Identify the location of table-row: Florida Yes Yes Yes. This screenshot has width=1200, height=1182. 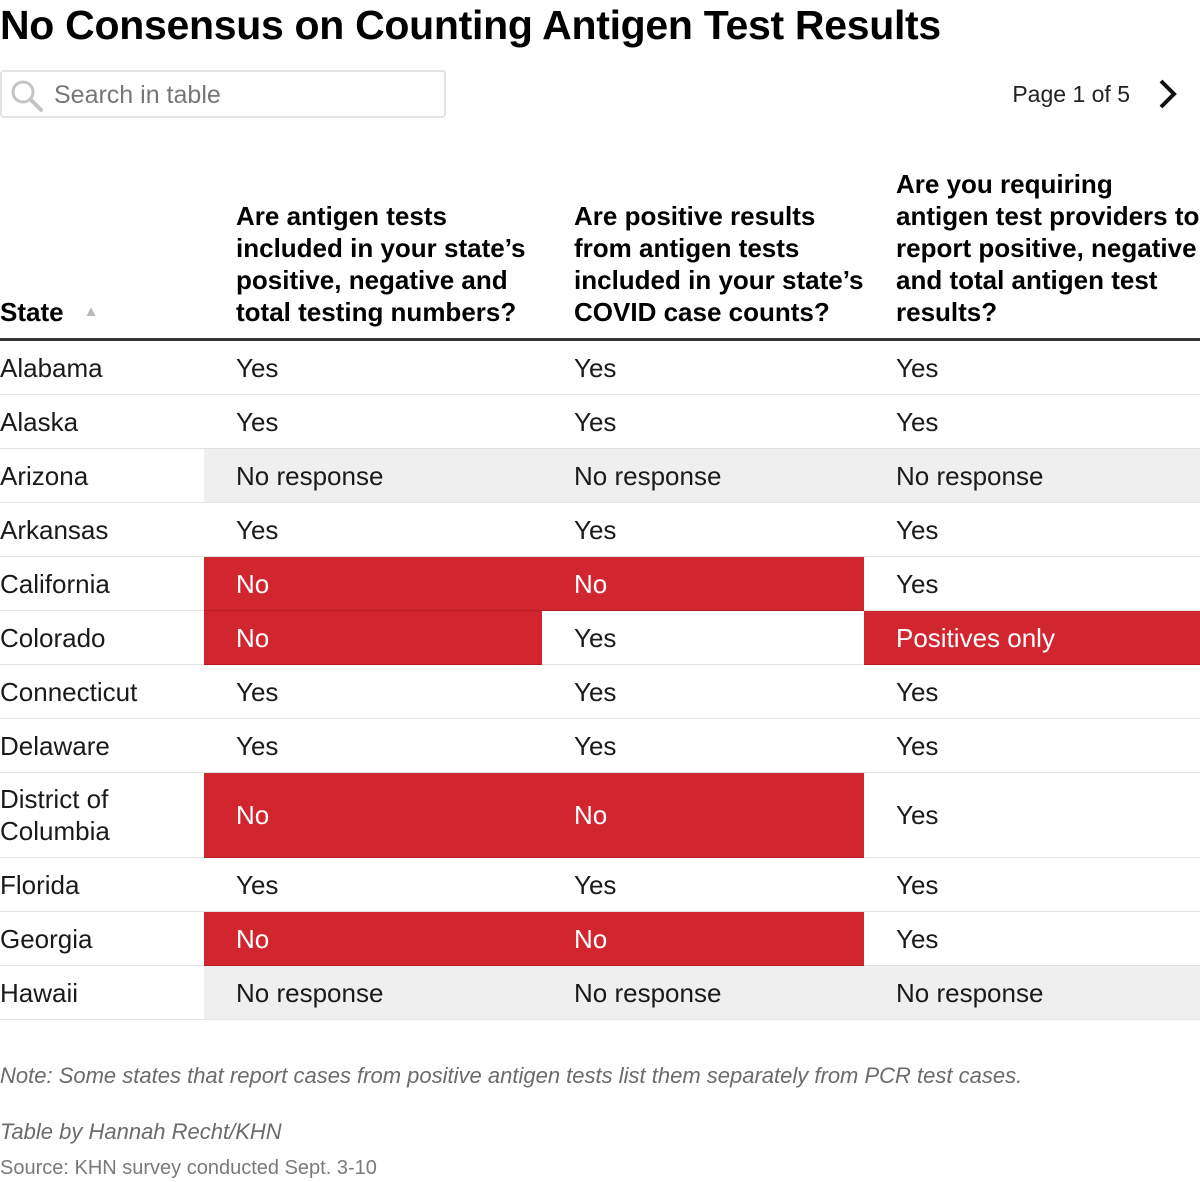
(600, 884).